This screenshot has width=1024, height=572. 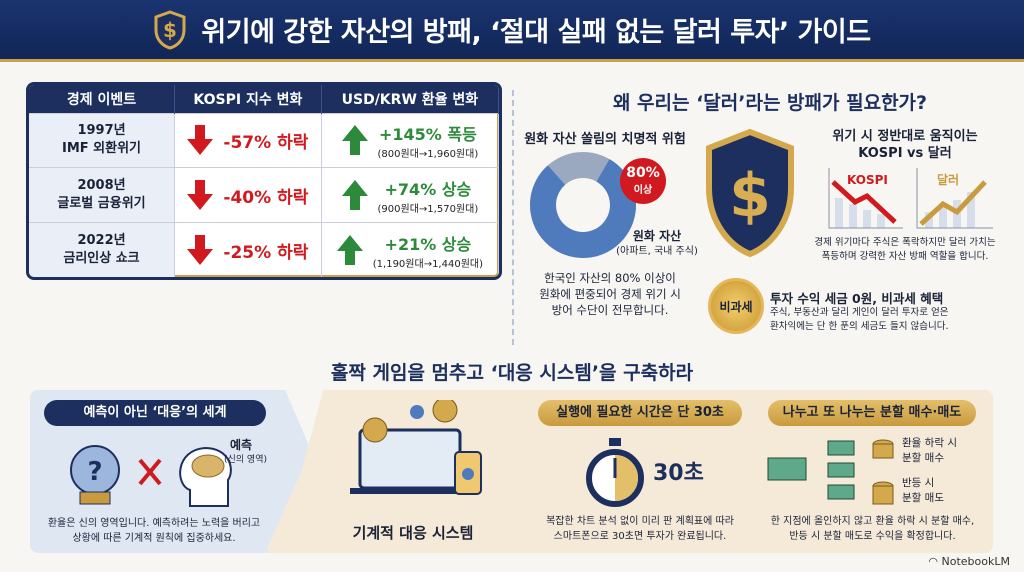 What do you see at coordinates (643, 190) in the screenshot?
I see `badge-sub: 이상` at bounding box center [643, 190].